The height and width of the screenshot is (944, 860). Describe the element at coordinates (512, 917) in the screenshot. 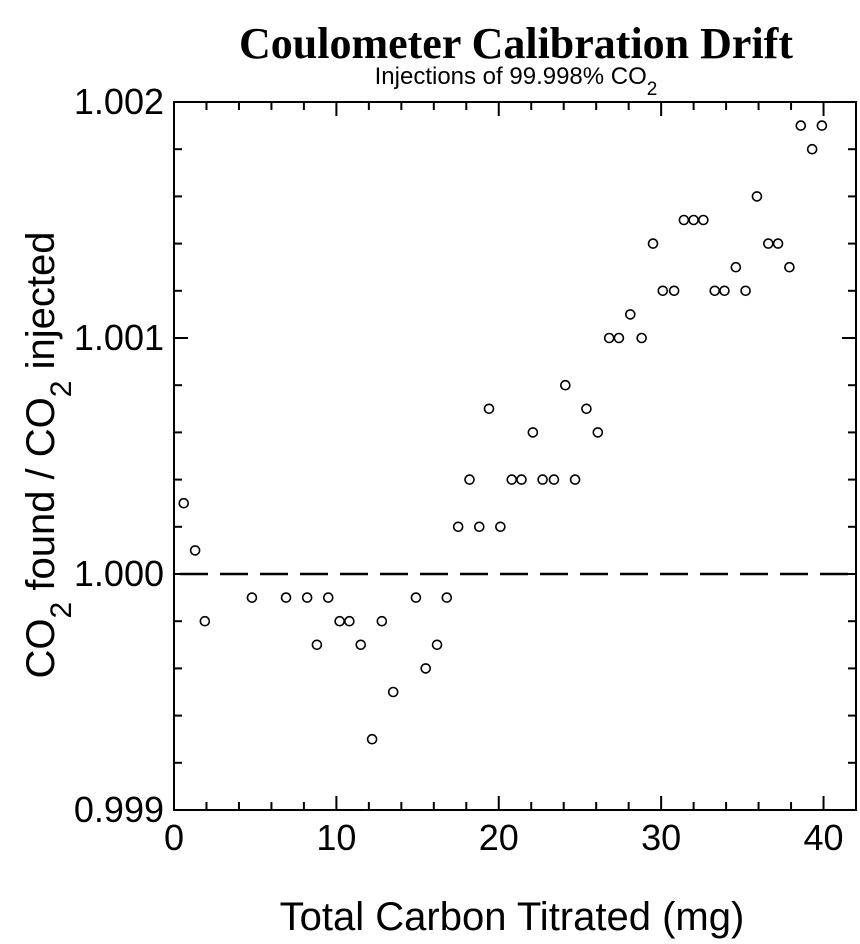

I see `x-axis-label: Total Carbon Titrated (mg)` at that location.